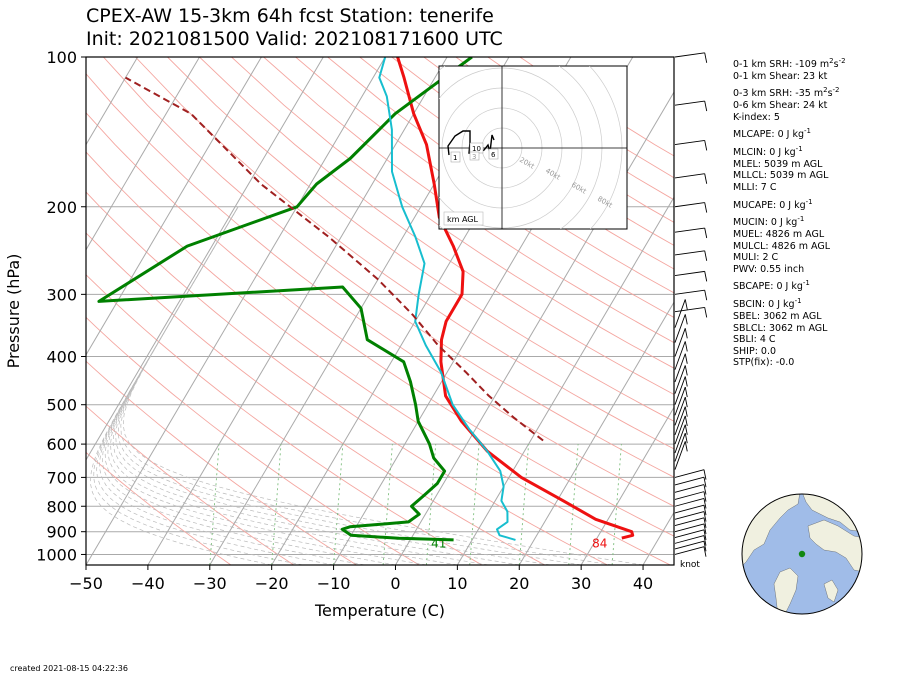  What do you see at coordinates (778, 164) in the screenshot?
I see `stat-line: MLEL: 5039 m AGL` at bounding box center [778, 164].